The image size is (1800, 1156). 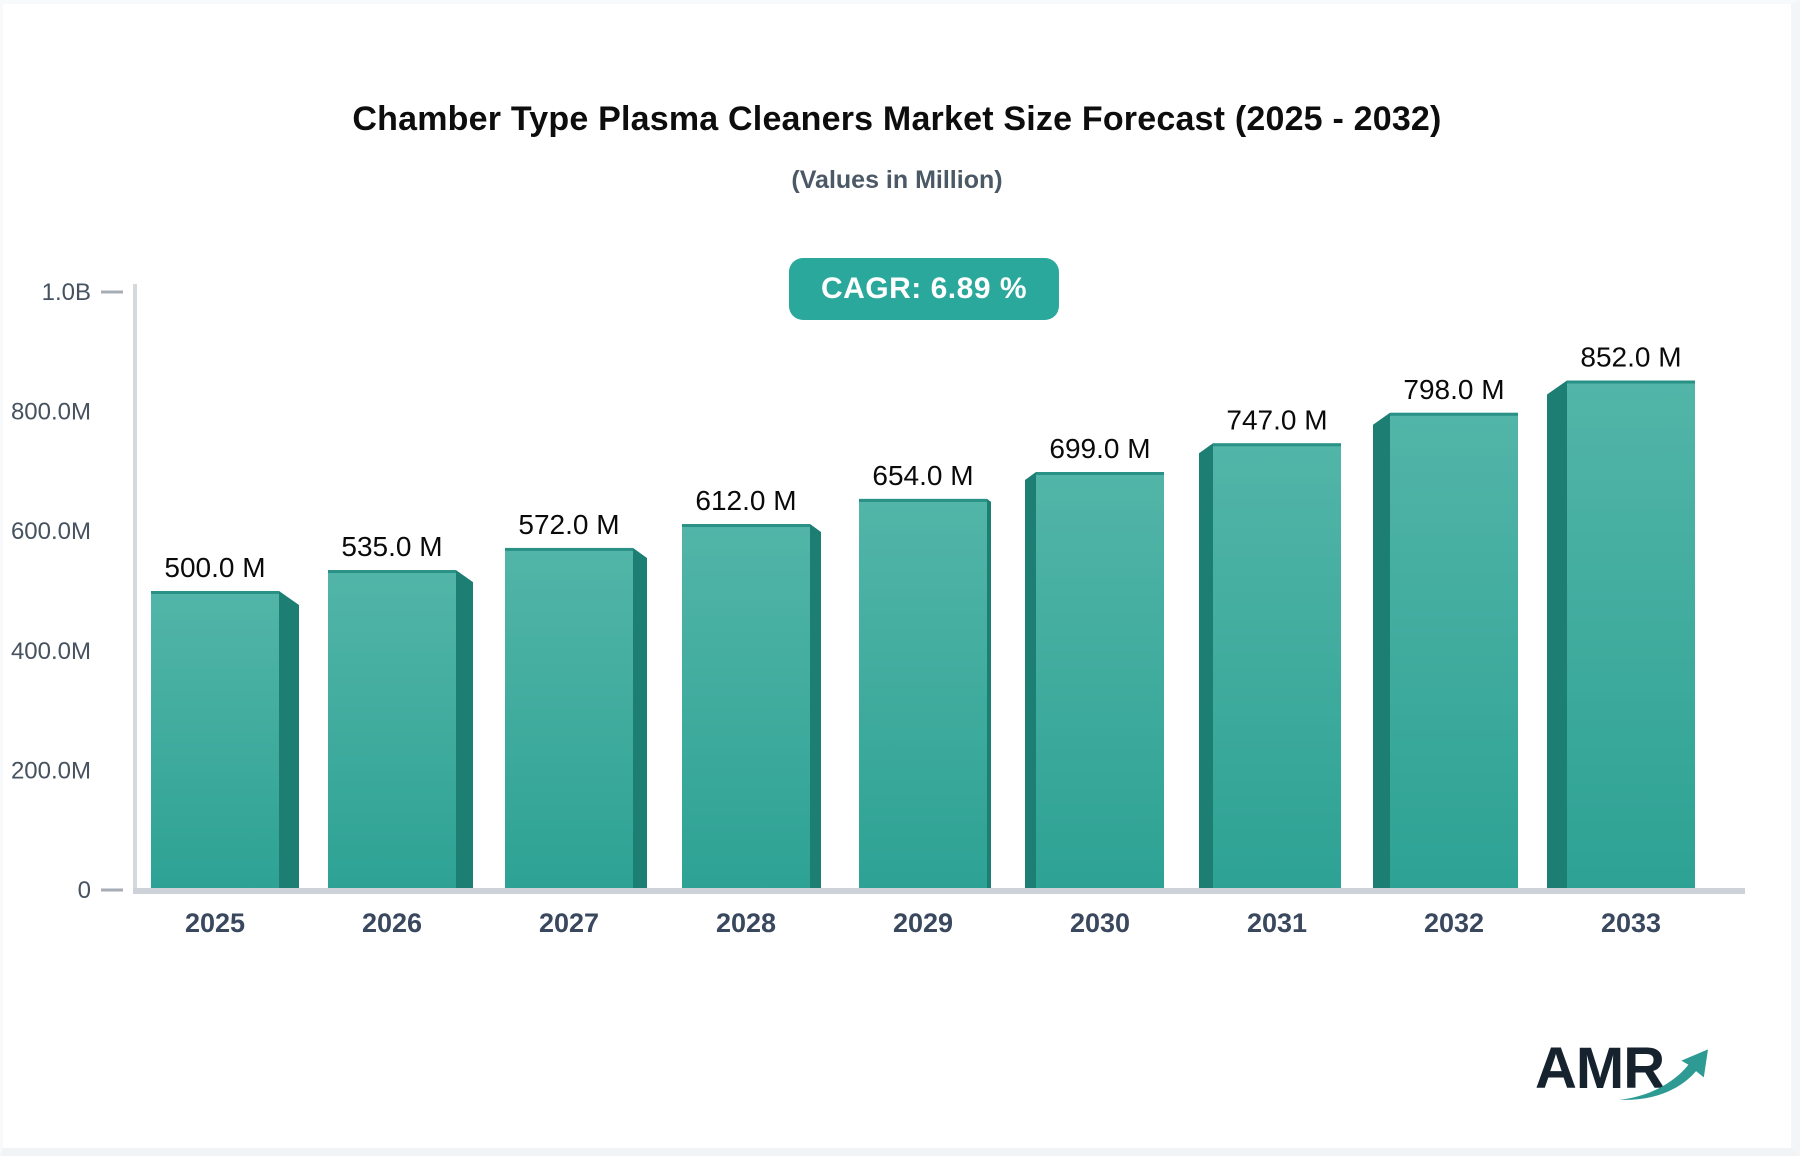 What do you see at coordinates (51, 412) in the screenshot?
I see `y-tick-label: 800.0M` at bounding box center [51, 412].